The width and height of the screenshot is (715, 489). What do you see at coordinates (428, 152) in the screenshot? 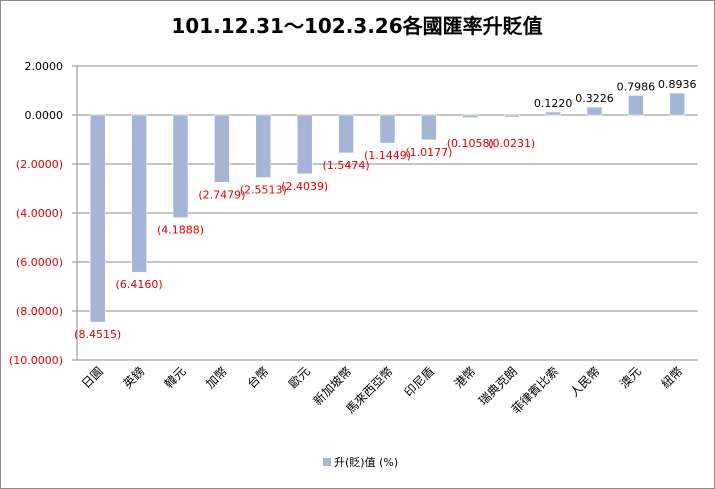
I see `data-label: (1.0177)` at bounding box center [428, 152].